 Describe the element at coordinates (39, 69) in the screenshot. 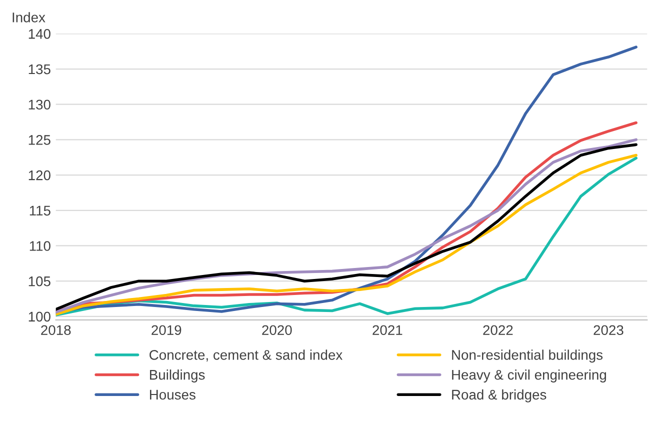

I see `y-tick-label: 135` at that location.